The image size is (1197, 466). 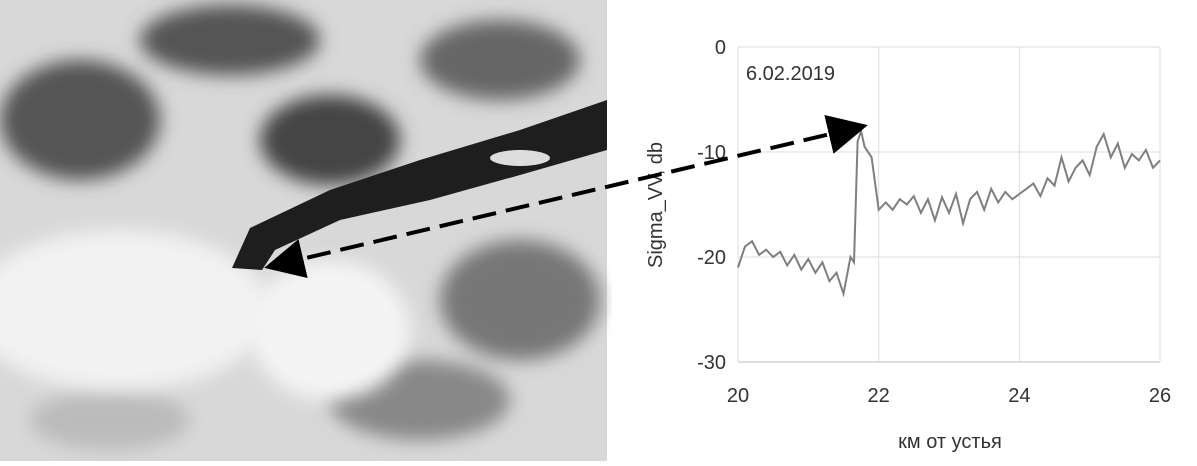 I want to click on y-tick-label: -30, so click(x=711, y=363).